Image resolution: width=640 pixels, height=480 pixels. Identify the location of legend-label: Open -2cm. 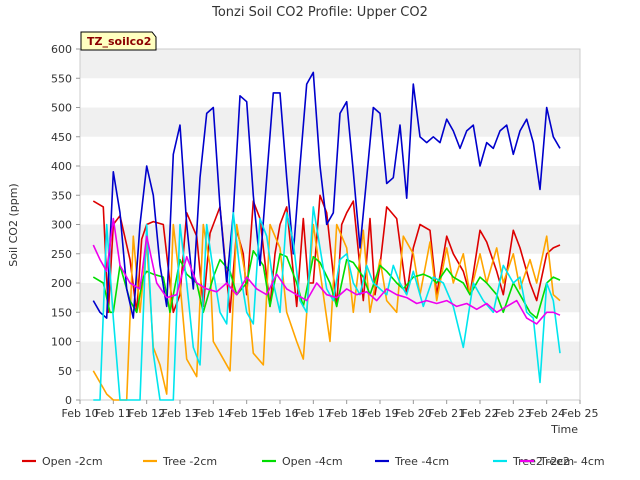
(72, 461).